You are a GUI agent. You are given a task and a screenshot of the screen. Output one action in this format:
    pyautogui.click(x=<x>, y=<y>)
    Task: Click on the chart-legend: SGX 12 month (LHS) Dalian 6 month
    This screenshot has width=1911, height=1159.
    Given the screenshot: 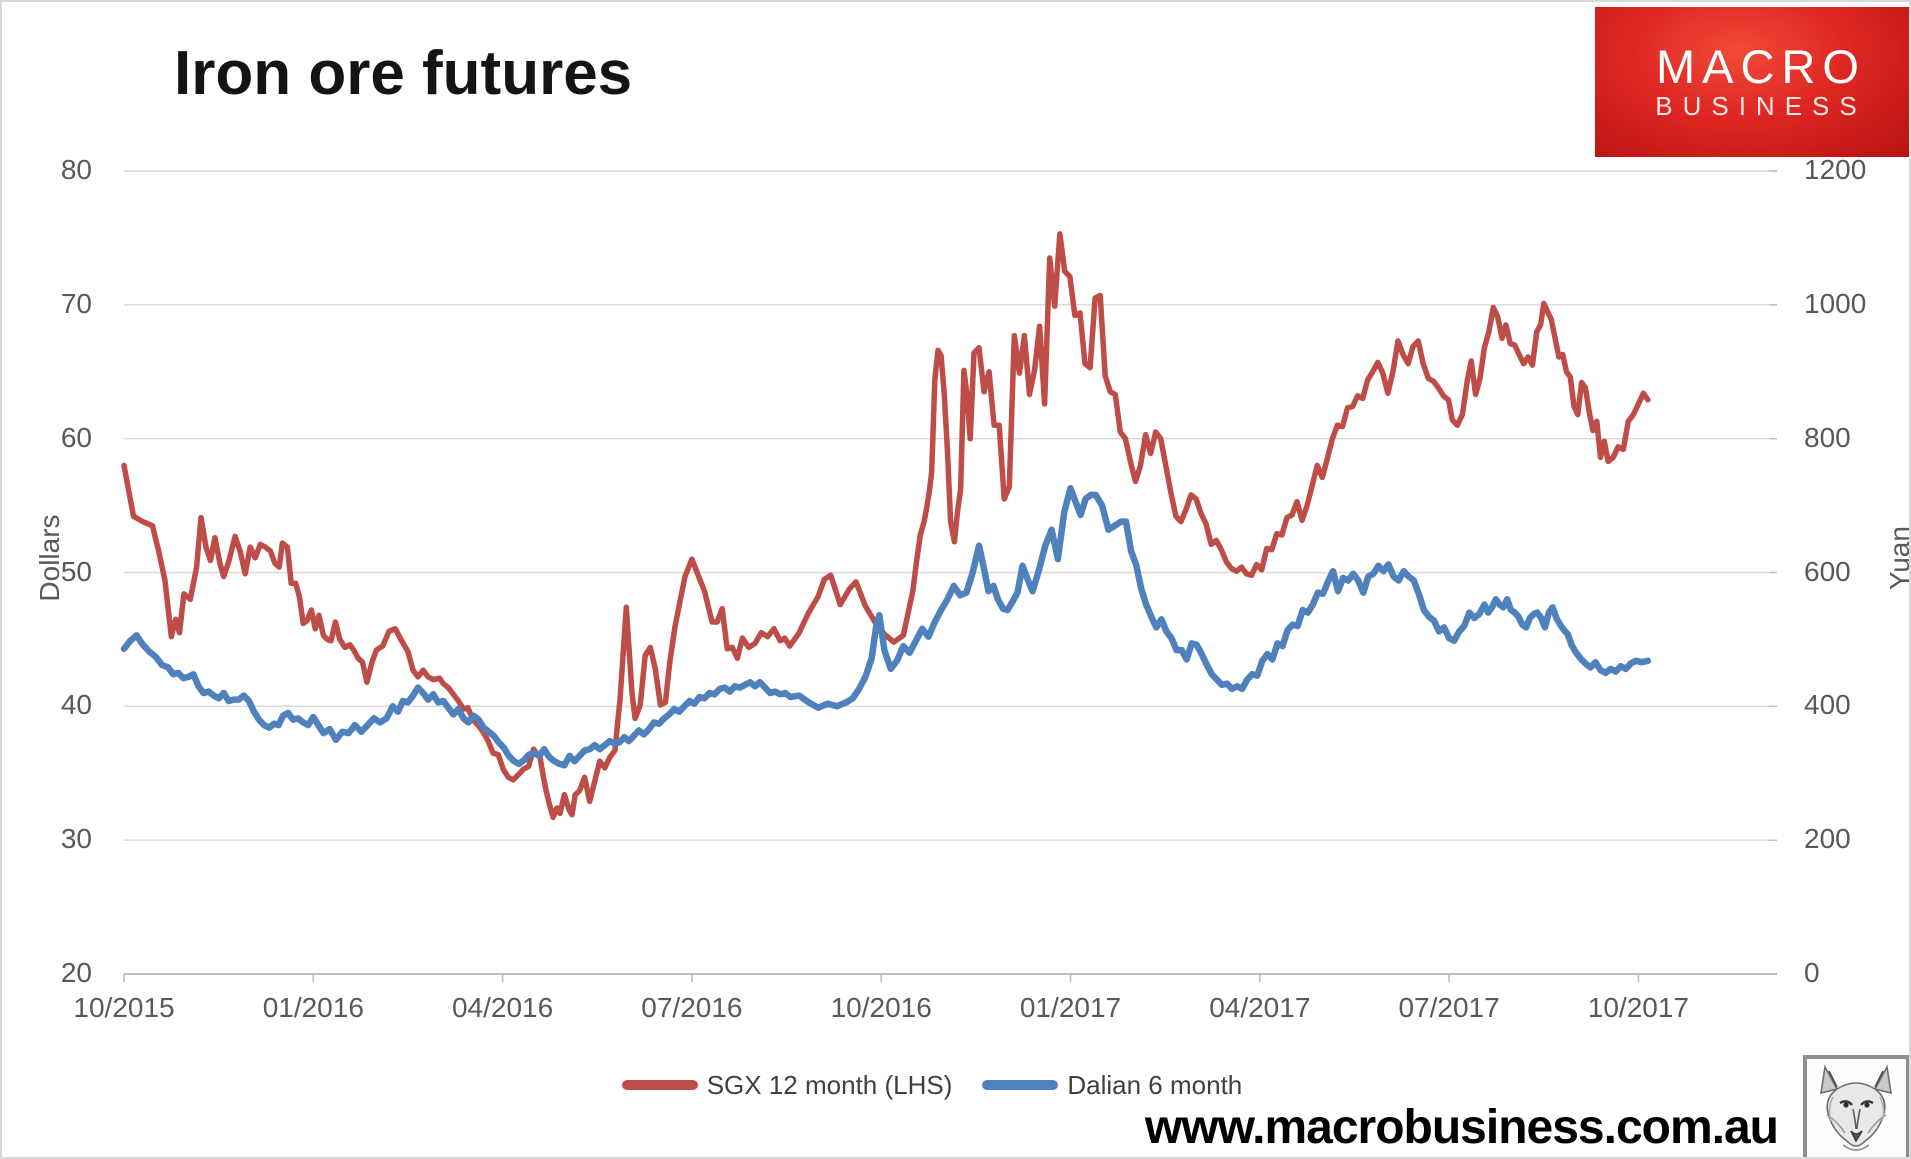 What is the action you would take?
    pyautogui.click(x=932, y=1085)
    